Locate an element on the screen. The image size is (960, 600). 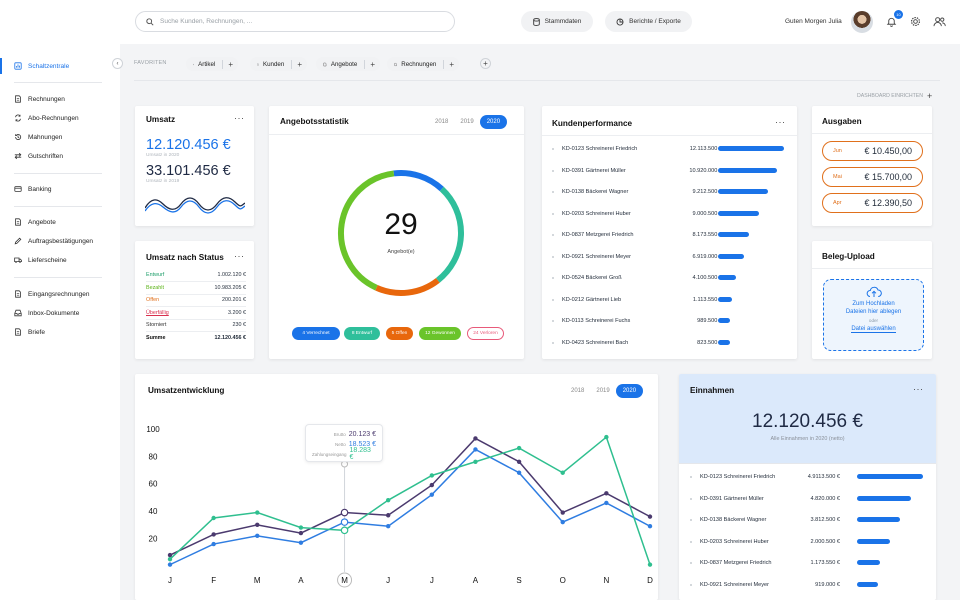
kunden-row: KD-0212 Gärtnerei Lieb 1.113.550 € is located at coordinates (674, 300).